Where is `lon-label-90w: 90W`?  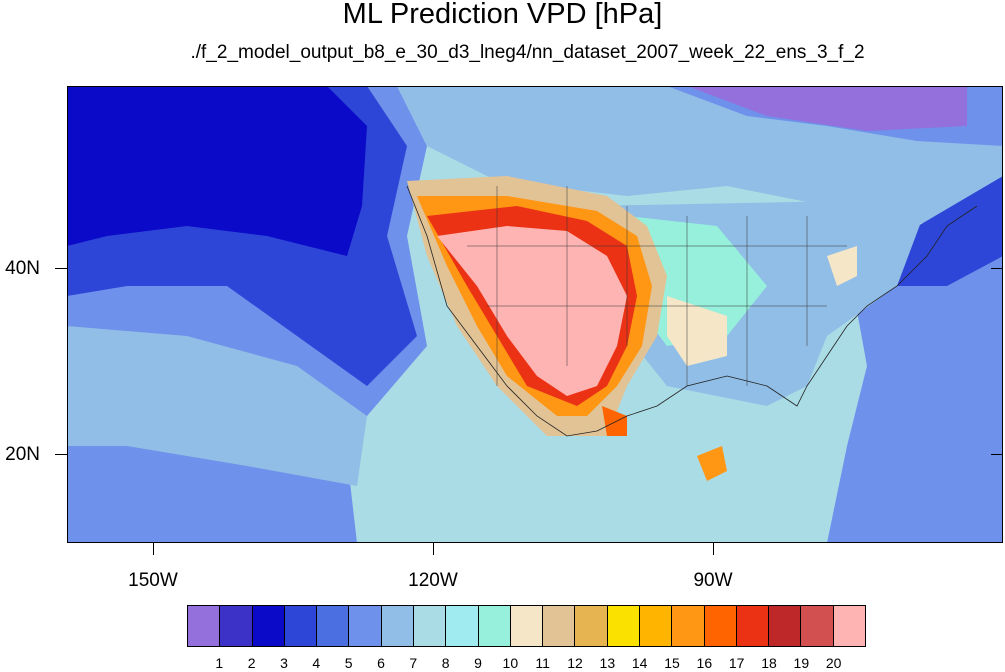 lon-label-90w: 90W is located at coordinates (713, 580).